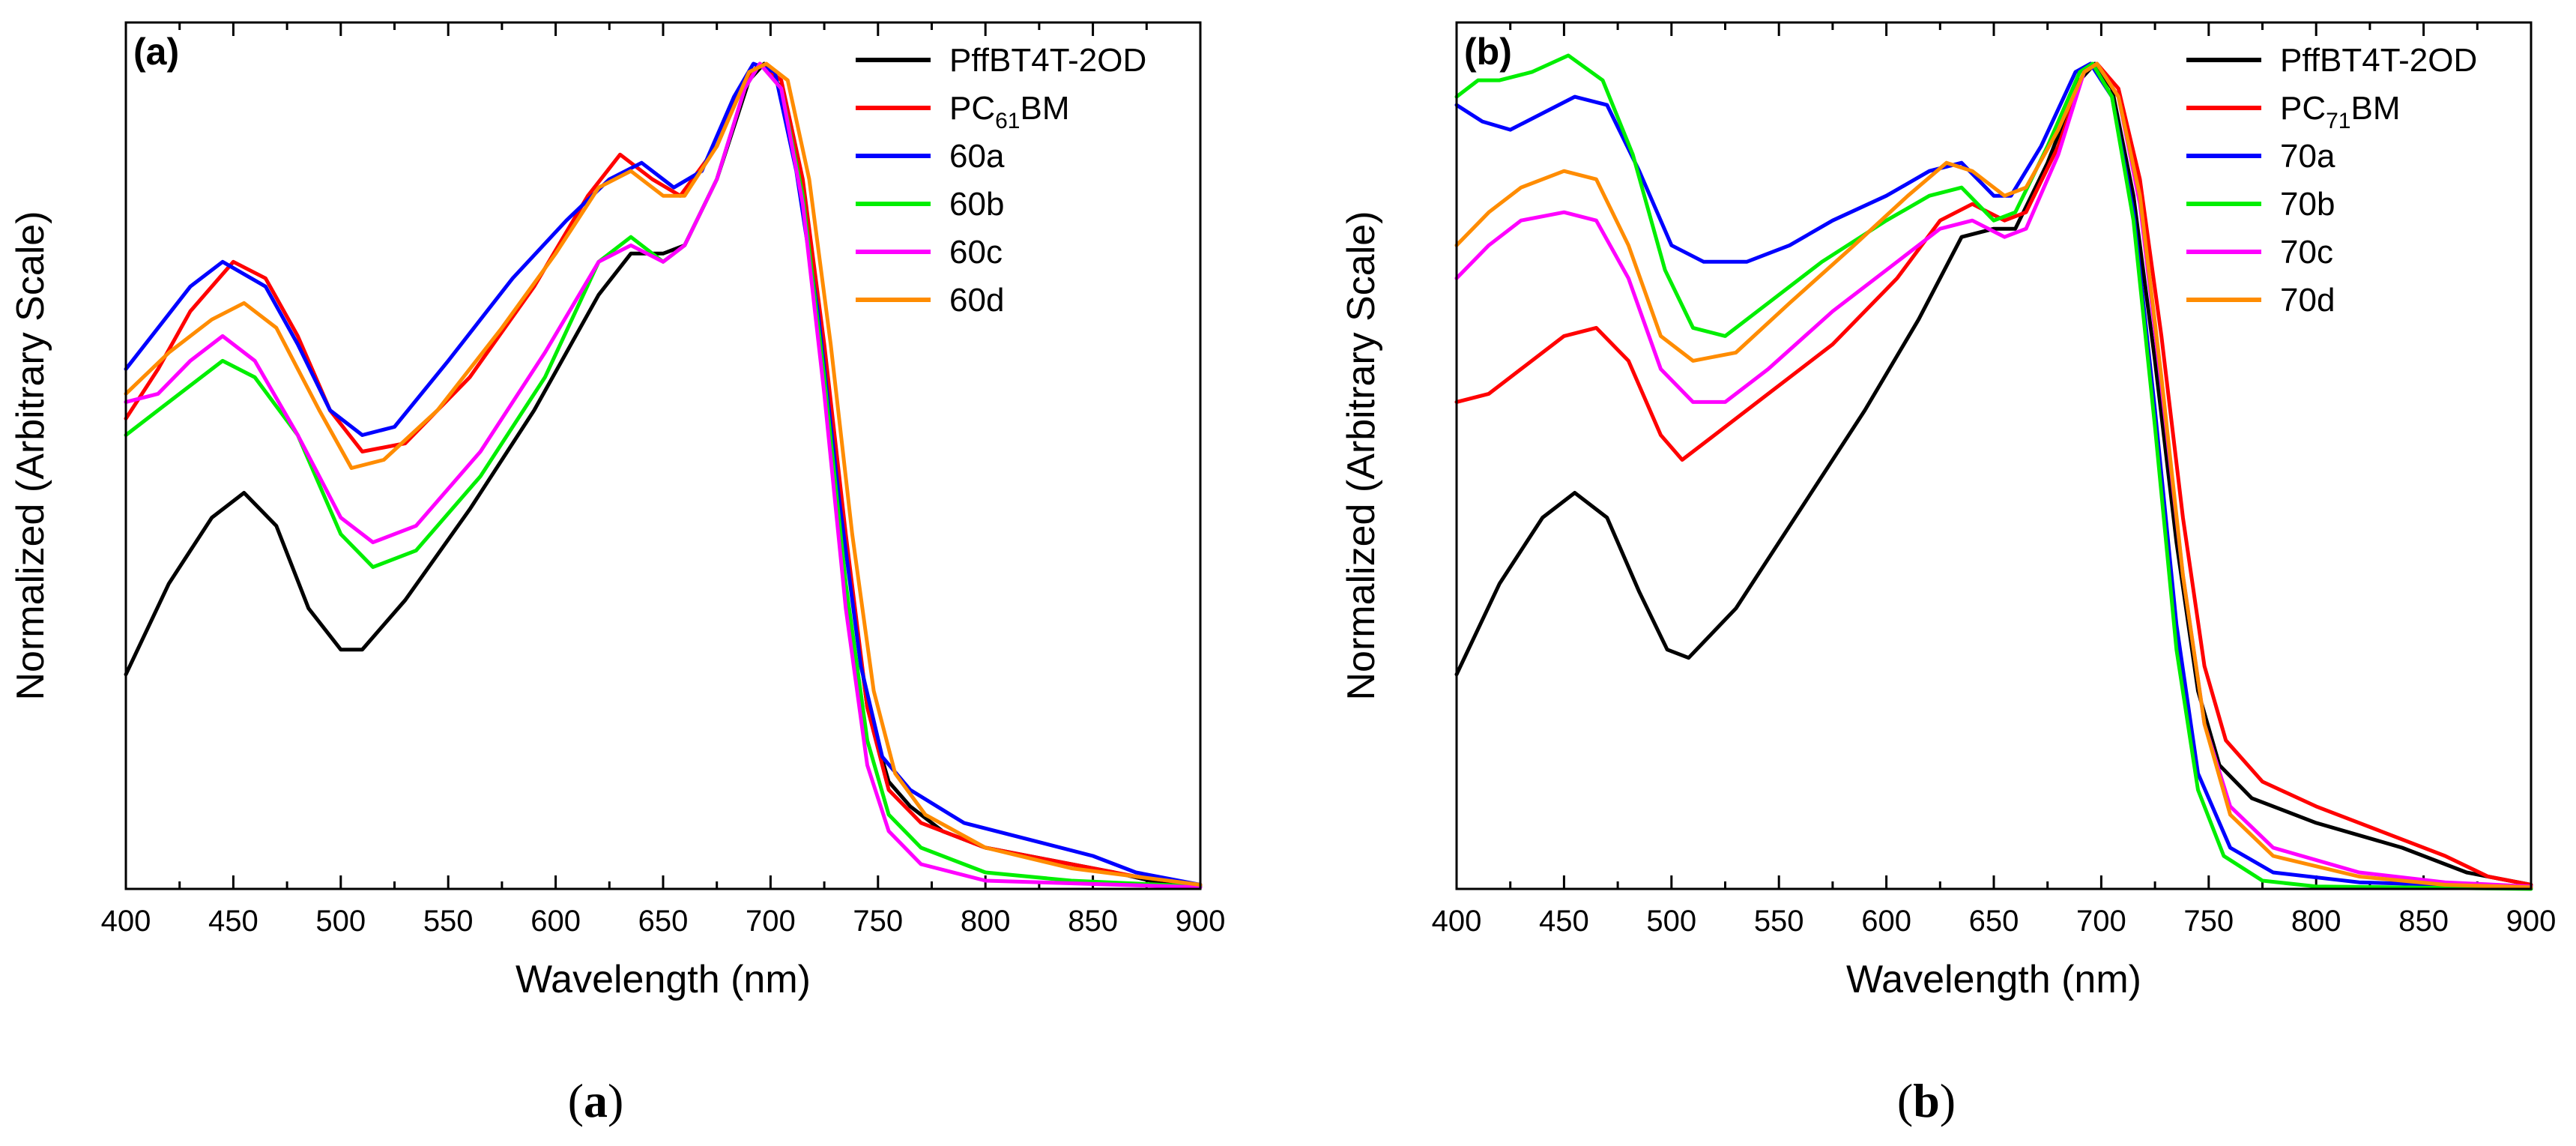 Image resolution: width=2576 pixels, height=1146 pixels. Describe the element at coordinates (1045, 108) in the screenshot. I see `panel-a-legend-name-suffix: BM` at that location.